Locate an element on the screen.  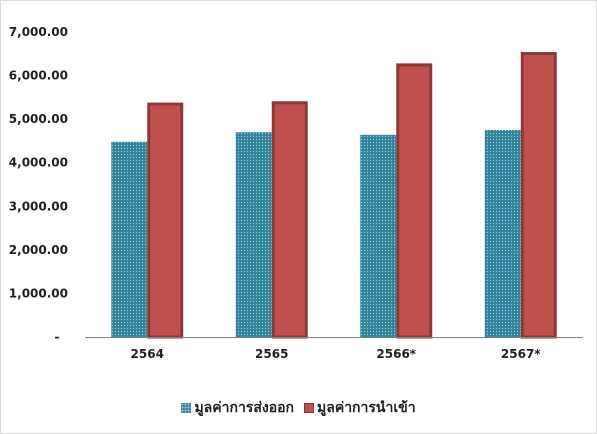
y-tick-label: 3,000.00 is located at coordinates (38, 206).